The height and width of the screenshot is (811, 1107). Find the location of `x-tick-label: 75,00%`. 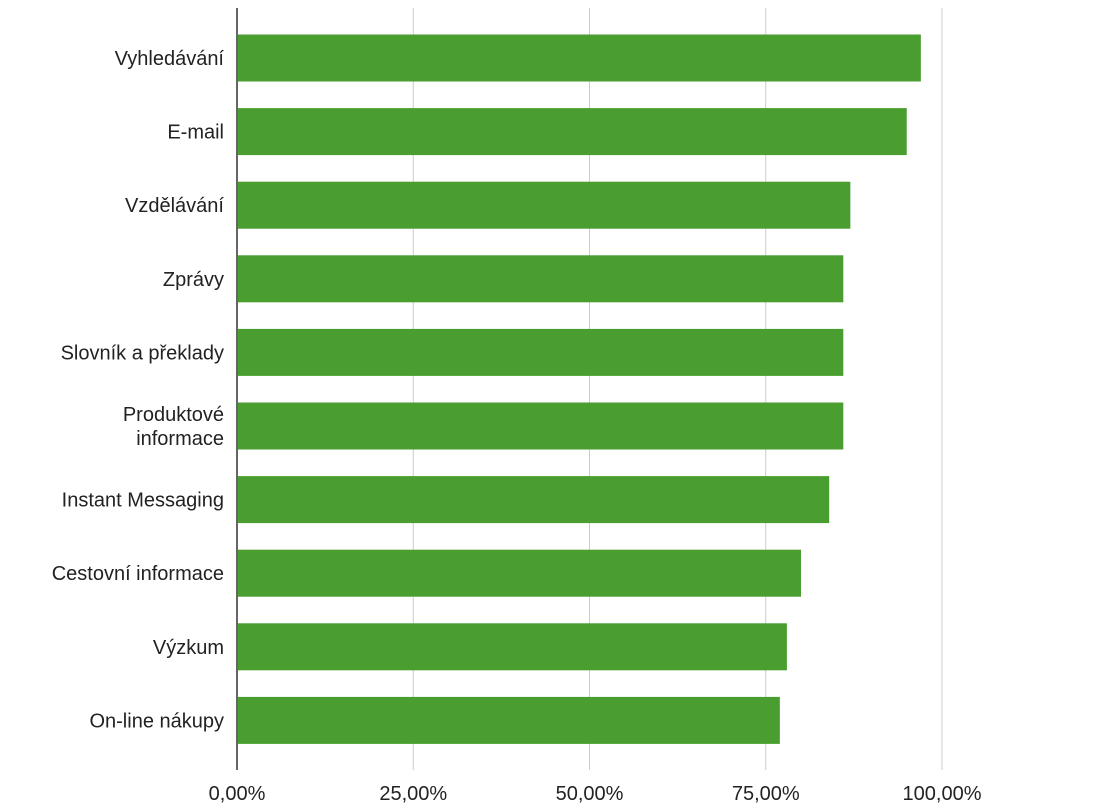

x-tick-label: 75,00% is located at coordinates (766, 794).